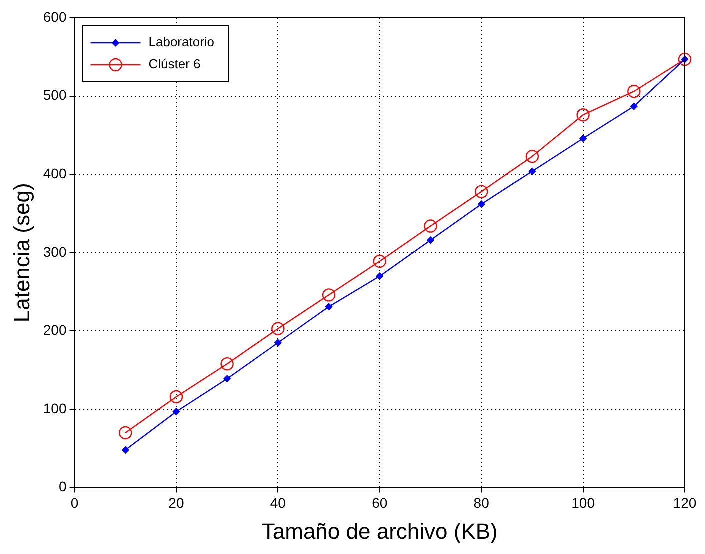 The width and height of the screenshot is (705, 554). What do you see at coordinates (55, 16) in the screenshot?
I see `y-tick-label: 600` at bounding box center [55, 16].